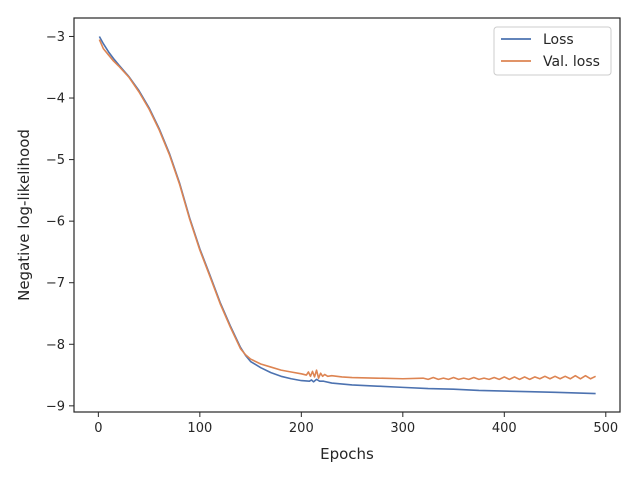  I want to click on x-tick-label: 400, so click(504, 428).